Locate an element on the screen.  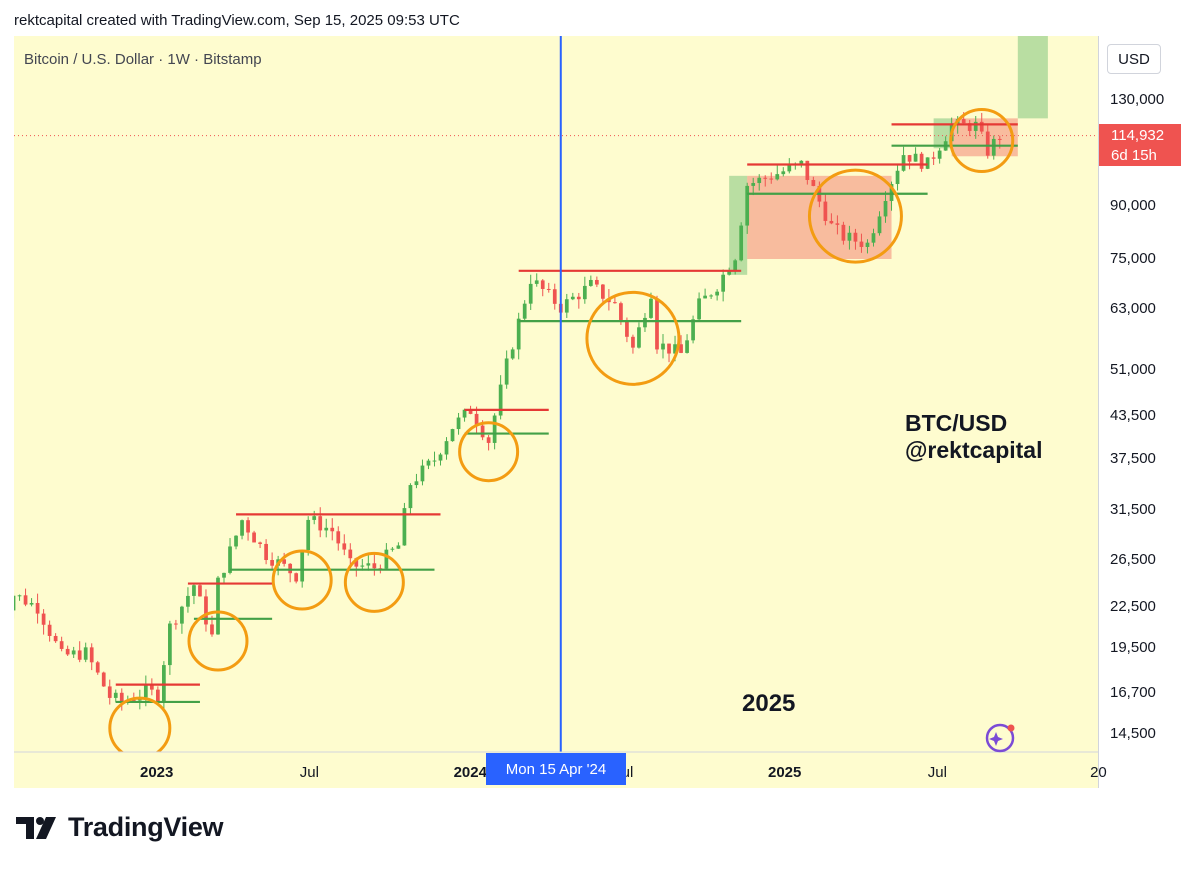
time-tick-label: Jul is located at coordinates (937, 772).